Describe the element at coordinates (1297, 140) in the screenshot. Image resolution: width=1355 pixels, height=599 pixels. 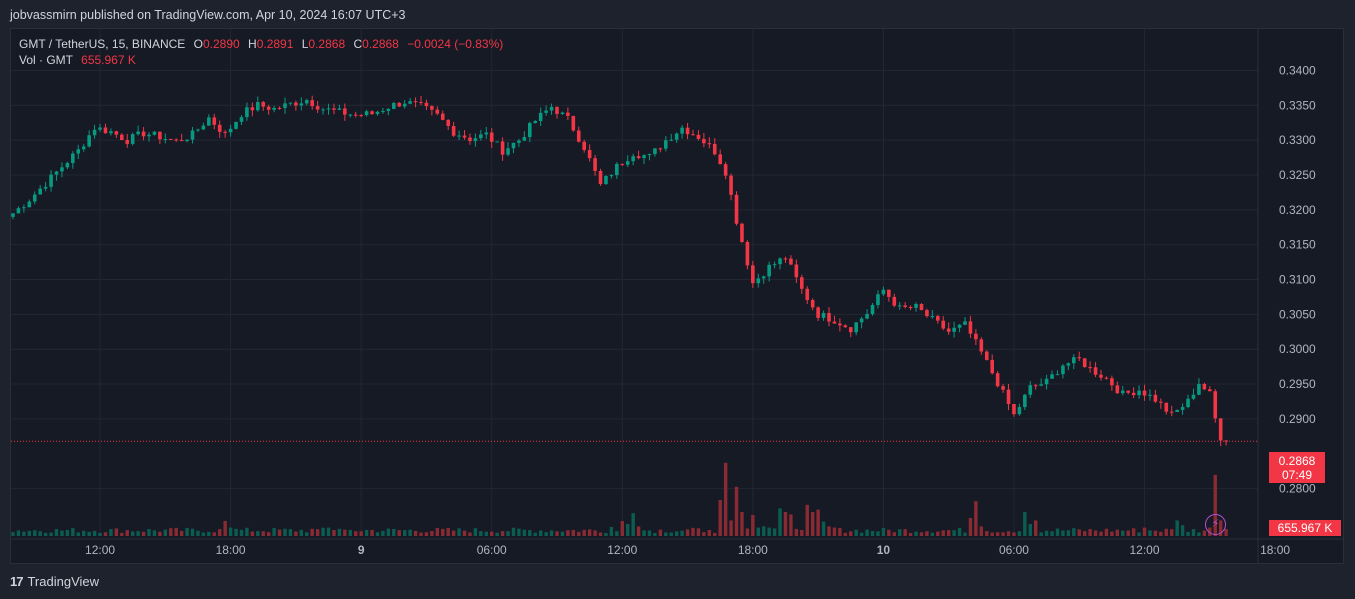
I see `y-tick-label: 0.3300` at that location.